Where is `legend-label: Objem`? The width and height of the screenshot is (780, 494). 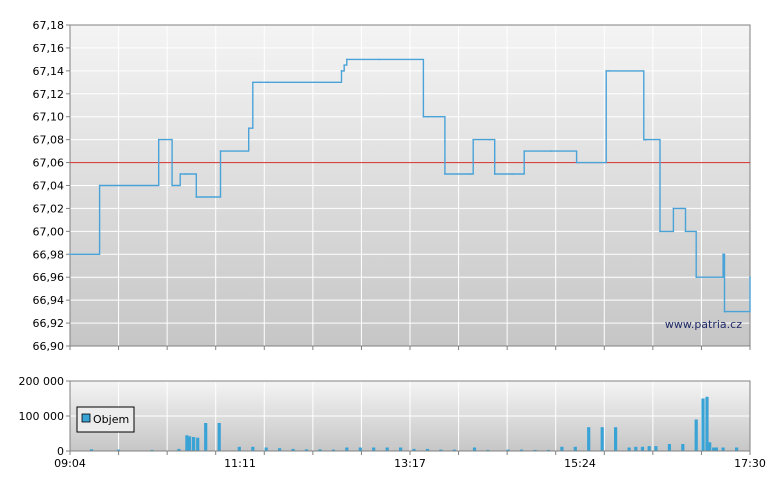 legend-label: Objem is located at coordinates (111, 419).